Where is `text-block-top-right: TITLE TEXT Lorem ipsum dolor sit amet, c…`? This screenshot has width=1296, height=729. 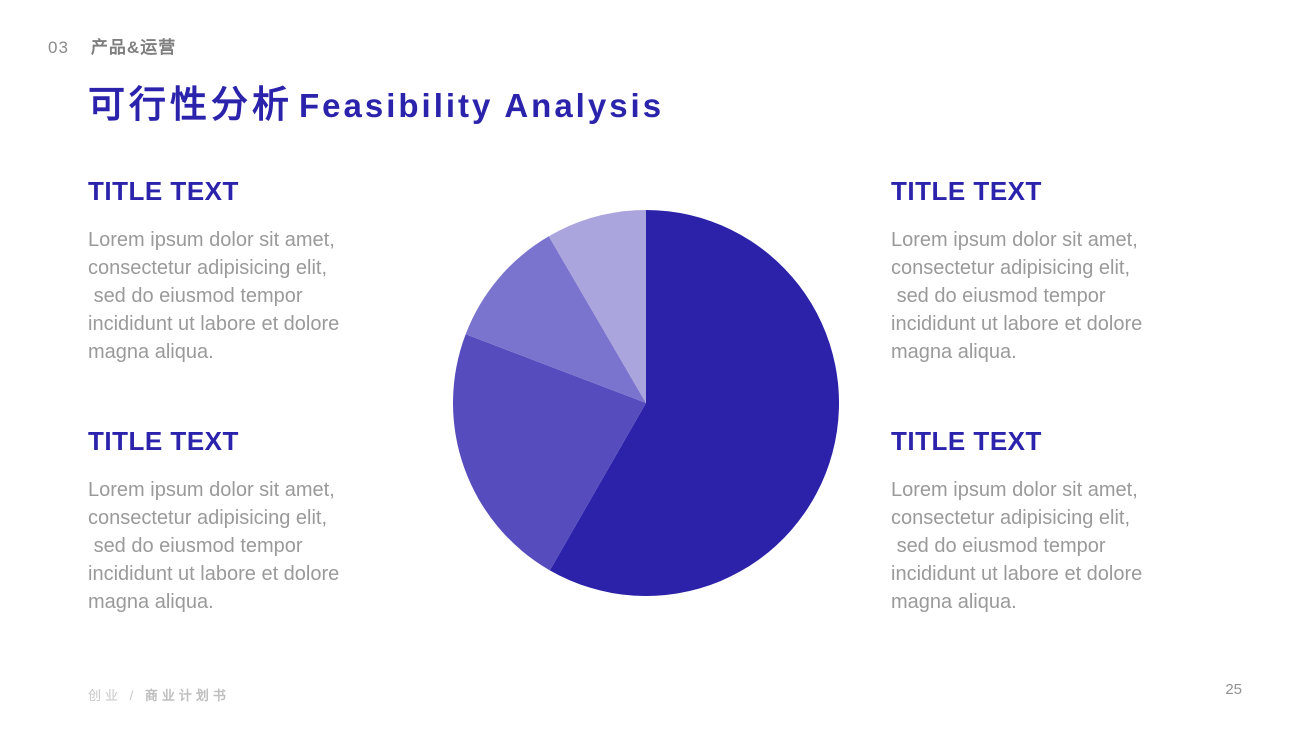
text-block-top-right: TITLE TEXT Lorem ipsum dolor sit amet, c… is located at coordinates (1046, 270).